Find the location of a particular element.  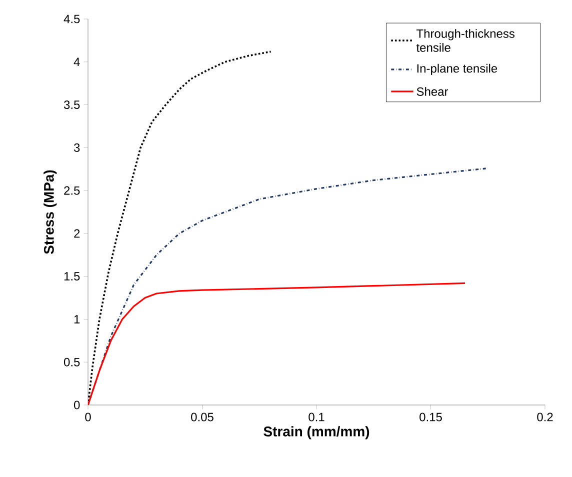

legend-label: In-plane tensile is located at coordinates (457, 70).